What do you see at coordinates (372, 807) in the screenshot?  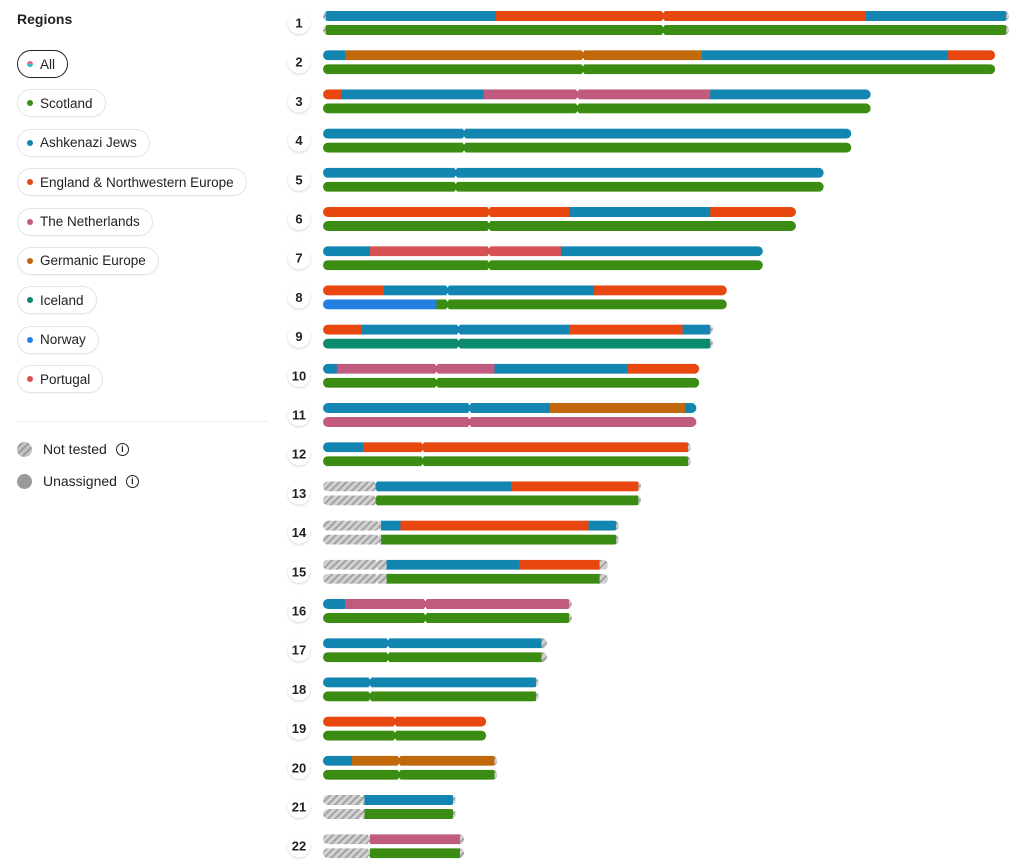 I see `chromosome-21: 21` at bounding box center [372, 807].